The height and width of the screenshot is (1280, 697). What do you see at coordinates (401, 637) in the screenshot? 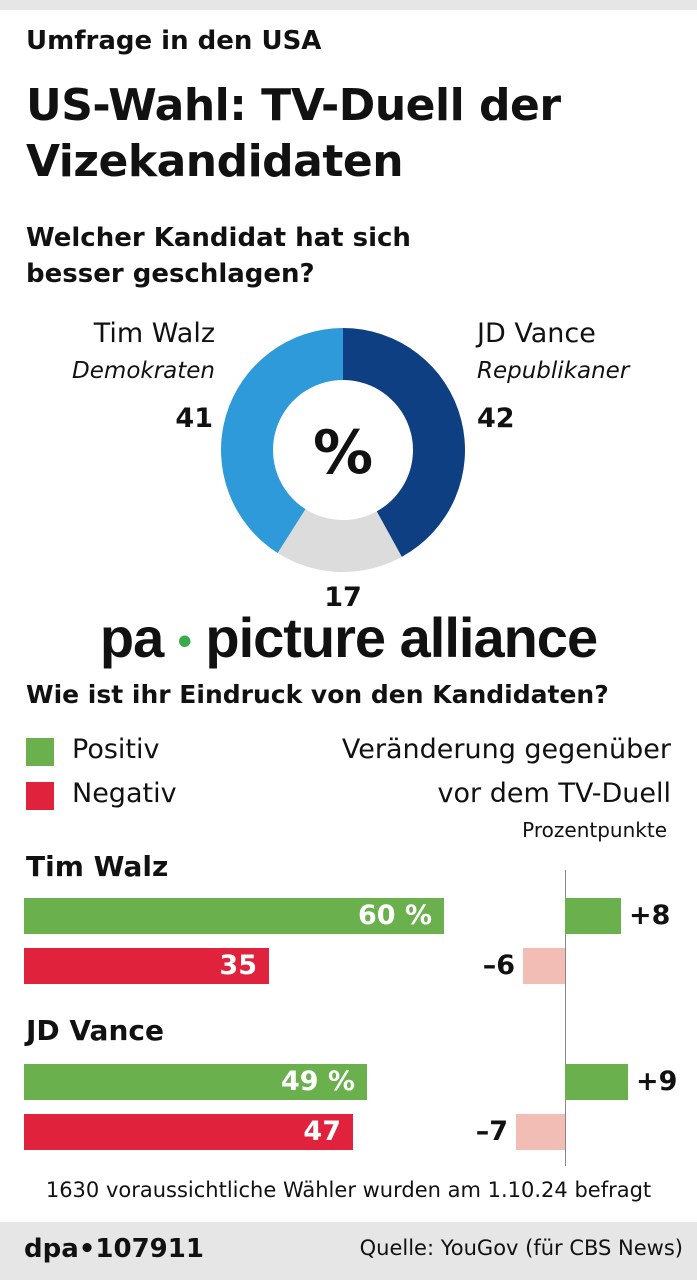
I see `watermark-right: picture alliance` at bounding box center [401, 637].